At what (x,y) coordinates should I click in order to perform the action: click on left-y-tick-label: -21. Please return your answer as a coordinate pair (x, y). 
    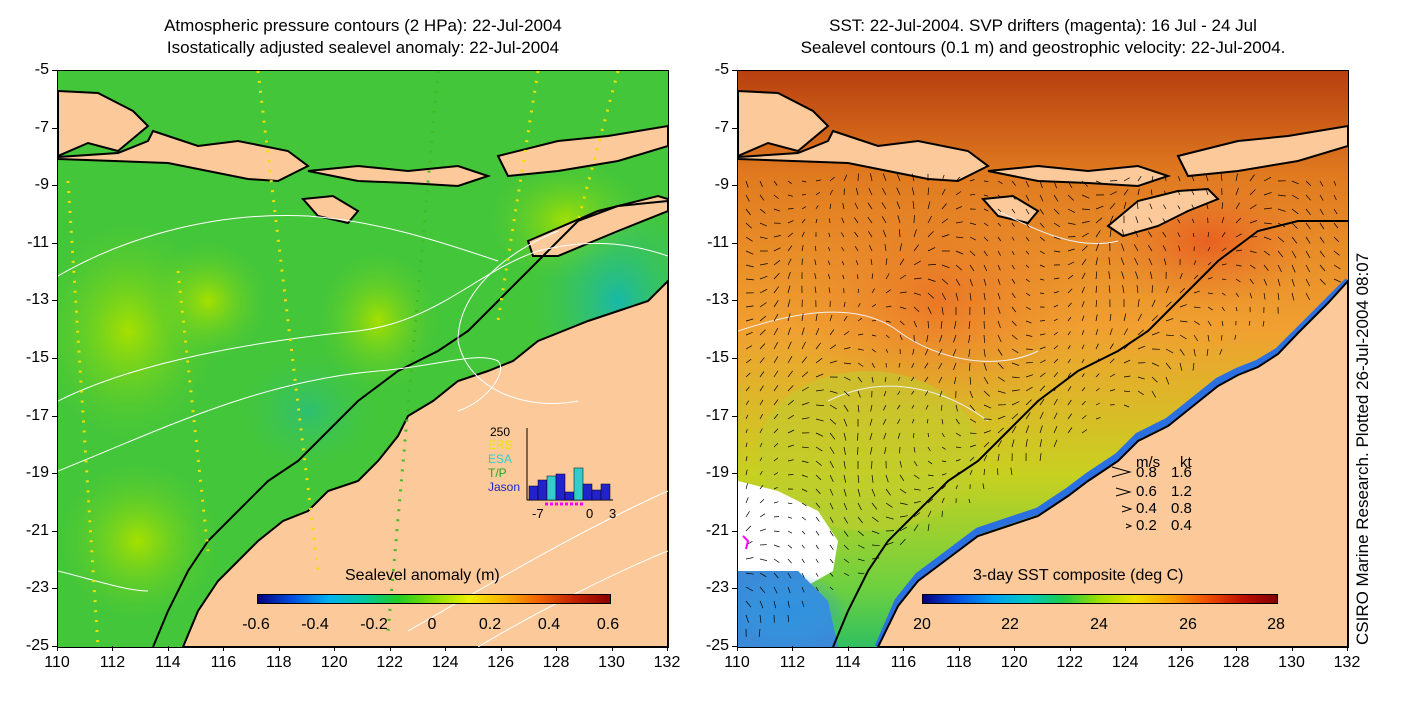
    Looking at the image, I should click on (37, 530).